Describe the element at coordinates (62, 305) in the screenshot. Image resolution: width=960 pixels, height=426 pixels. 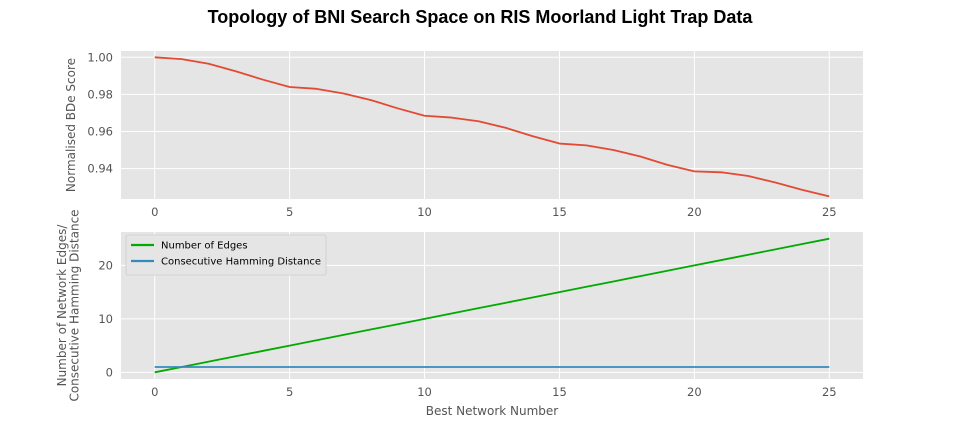
I see `y-axis-label: Number of Network Edges/` at that location.